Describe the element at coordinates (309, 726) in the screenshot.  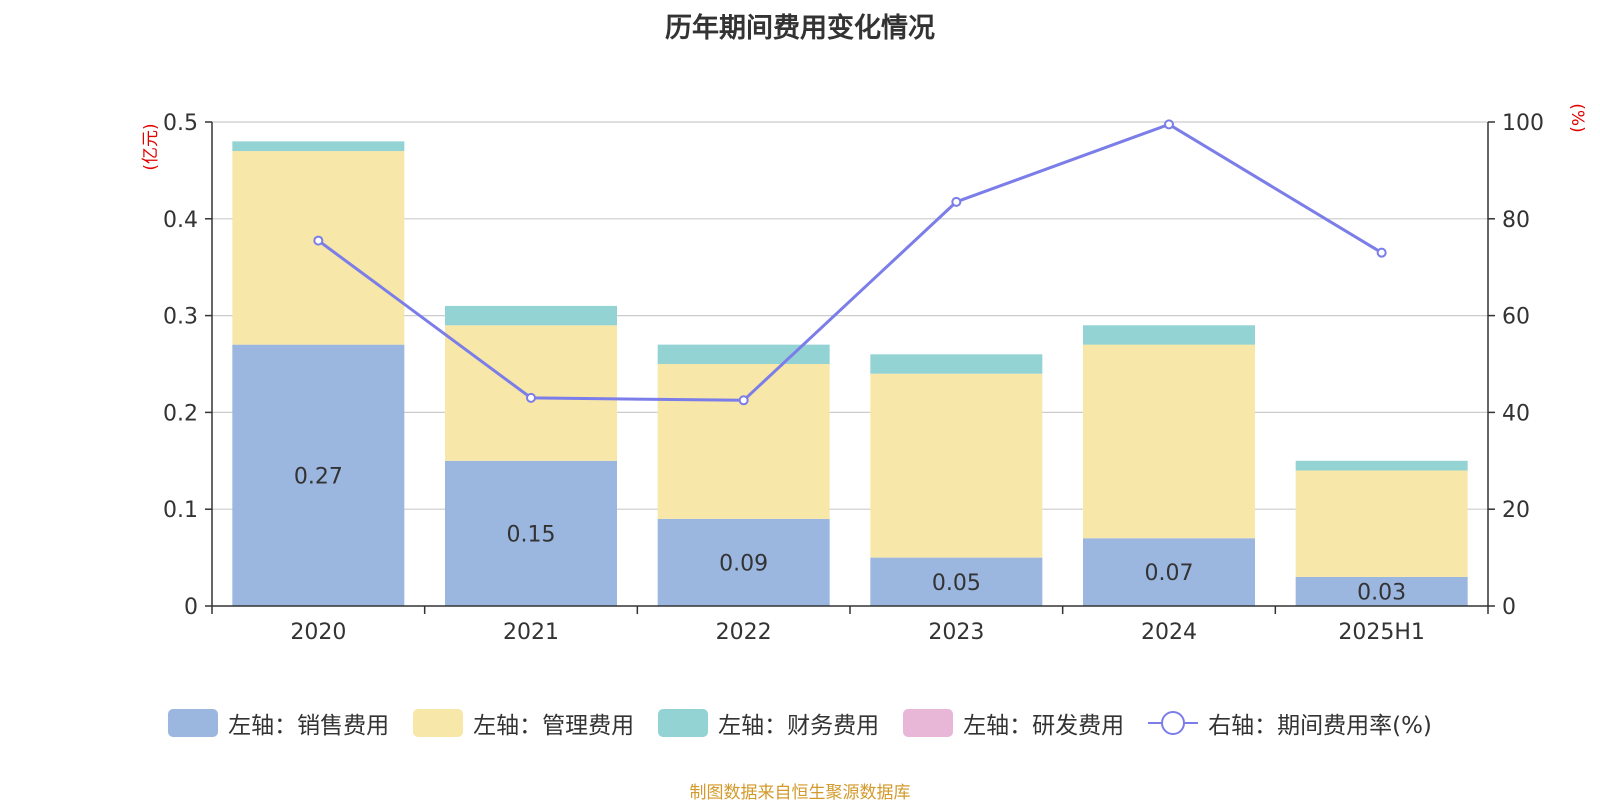
I see `legend-label: 左轴：销售费用` at that location.